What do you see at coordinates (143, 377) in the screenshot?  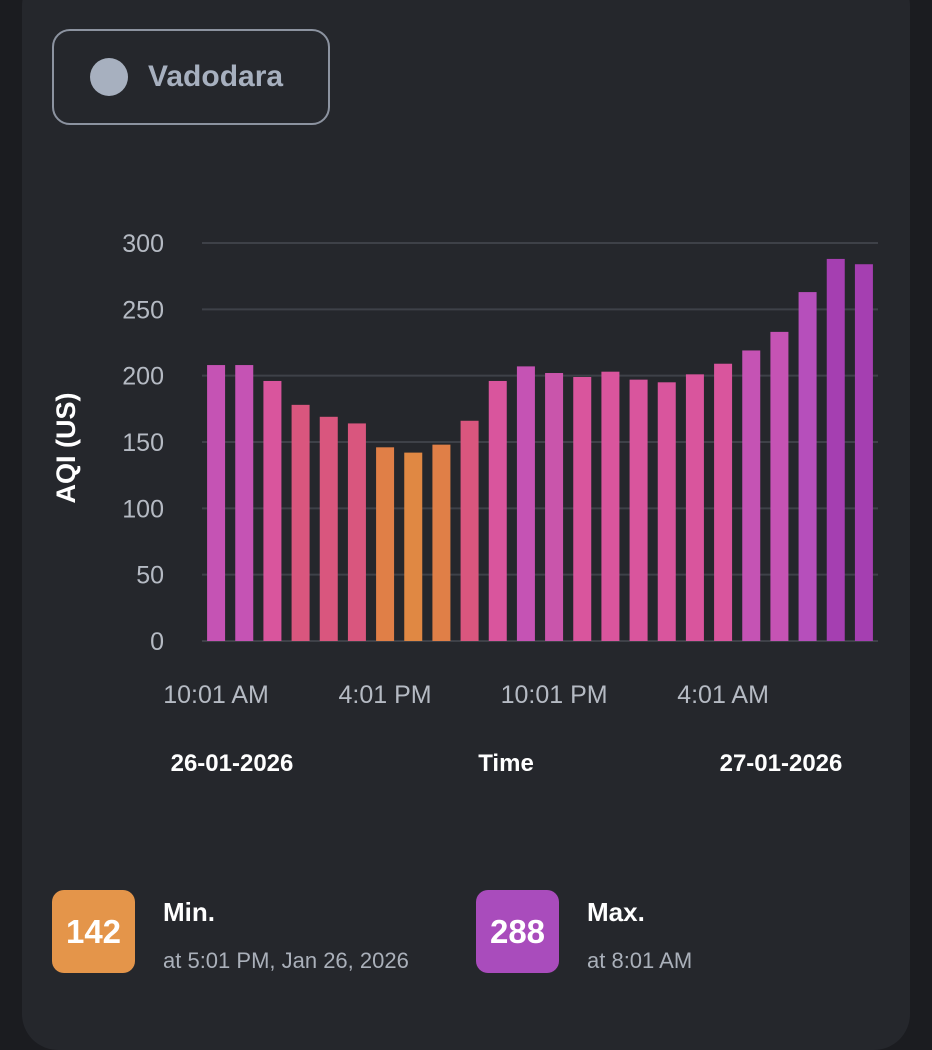 I see `y-tick-label: 200` at bounding box center [143, 377].